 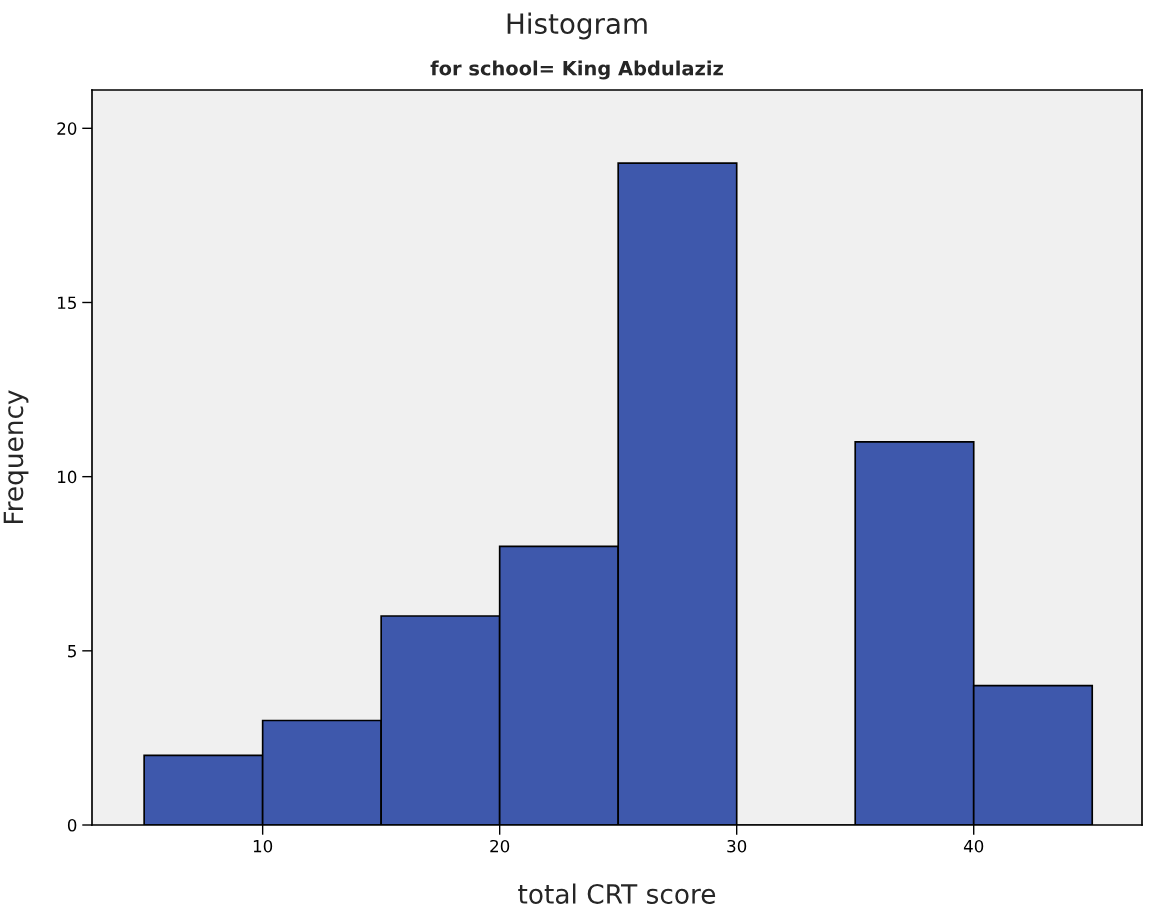 I want to click on y-tick-label: 0, so click(x=72, y=825).